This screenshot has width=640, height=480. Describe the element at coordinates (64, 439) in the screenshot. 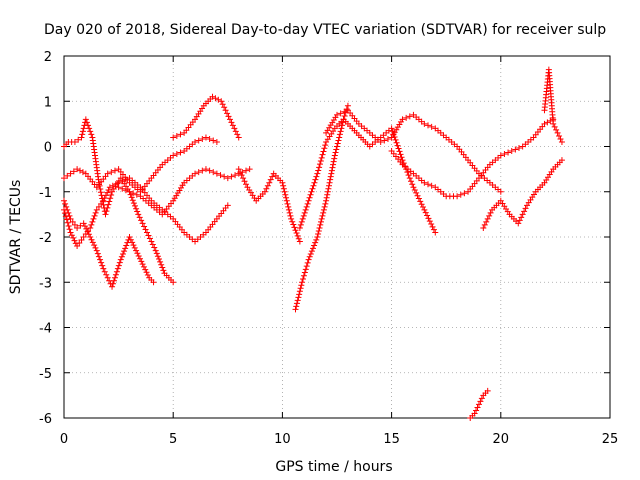

I see `x-tick-label: 0` at that location.